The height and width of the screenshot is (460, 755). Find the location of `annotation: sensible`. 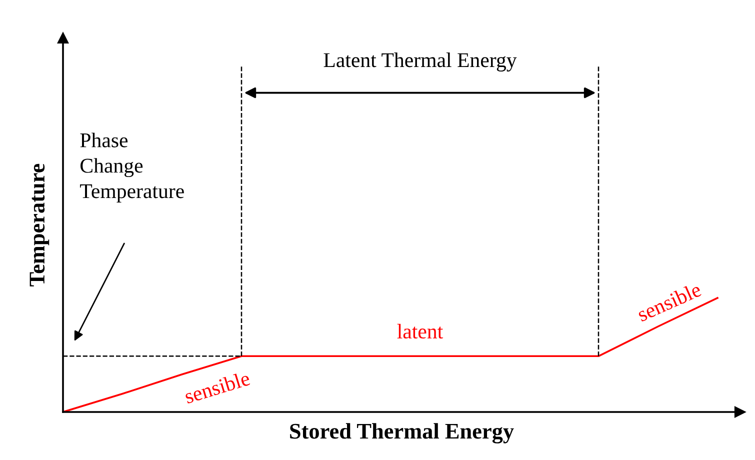

annotation: sensible is located at coordinates (217, 387).